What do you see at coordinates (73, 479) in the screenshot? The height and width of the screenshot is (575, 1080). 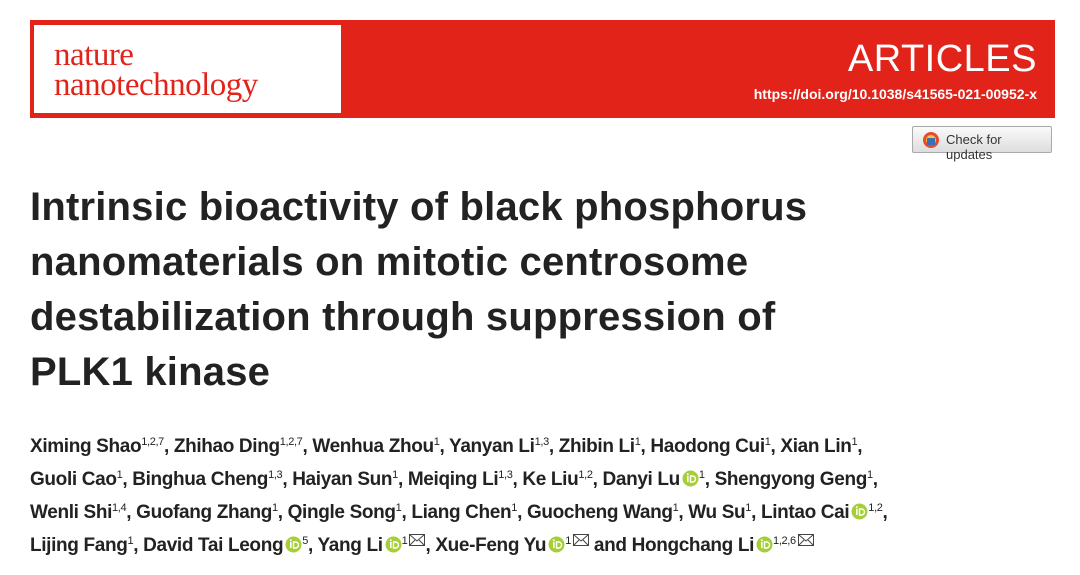 I see `author-name: Guoli Cao` at bounding box center [73, 479].